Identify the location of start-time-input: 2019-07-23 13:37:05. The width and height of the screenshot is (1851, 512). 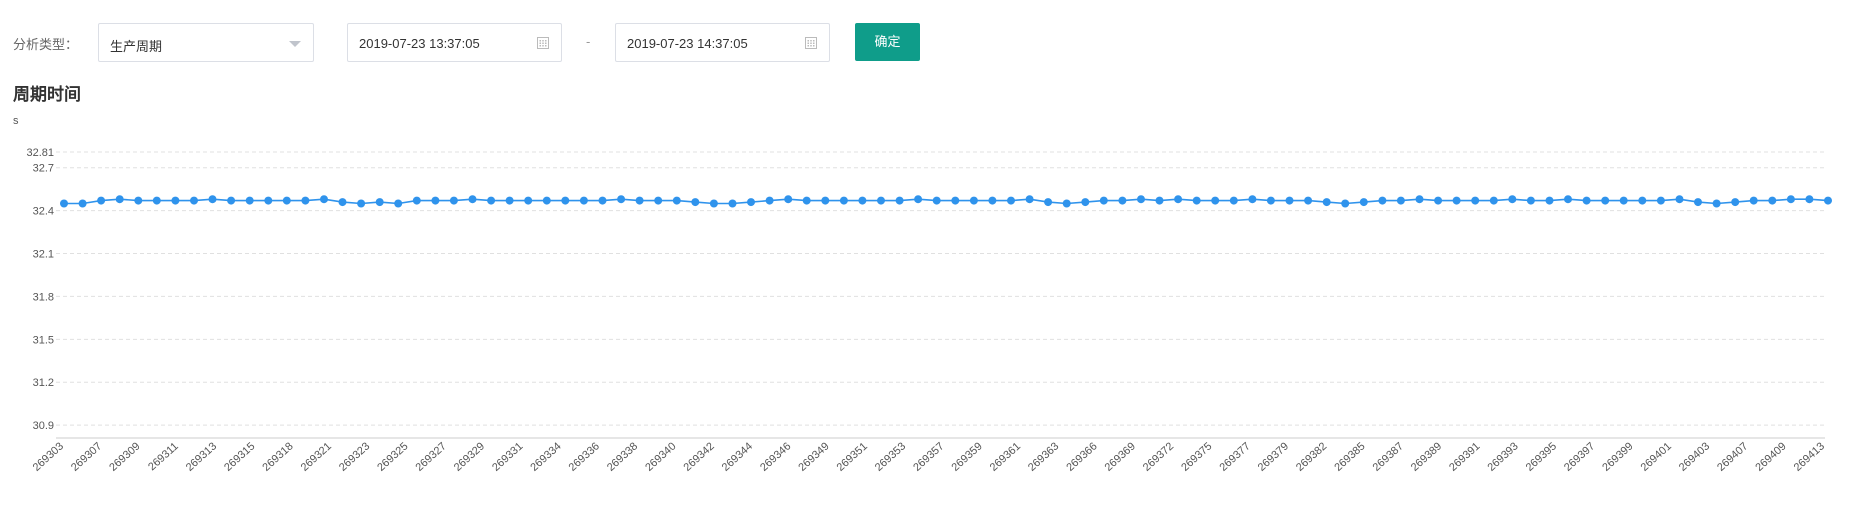
(454, 42).